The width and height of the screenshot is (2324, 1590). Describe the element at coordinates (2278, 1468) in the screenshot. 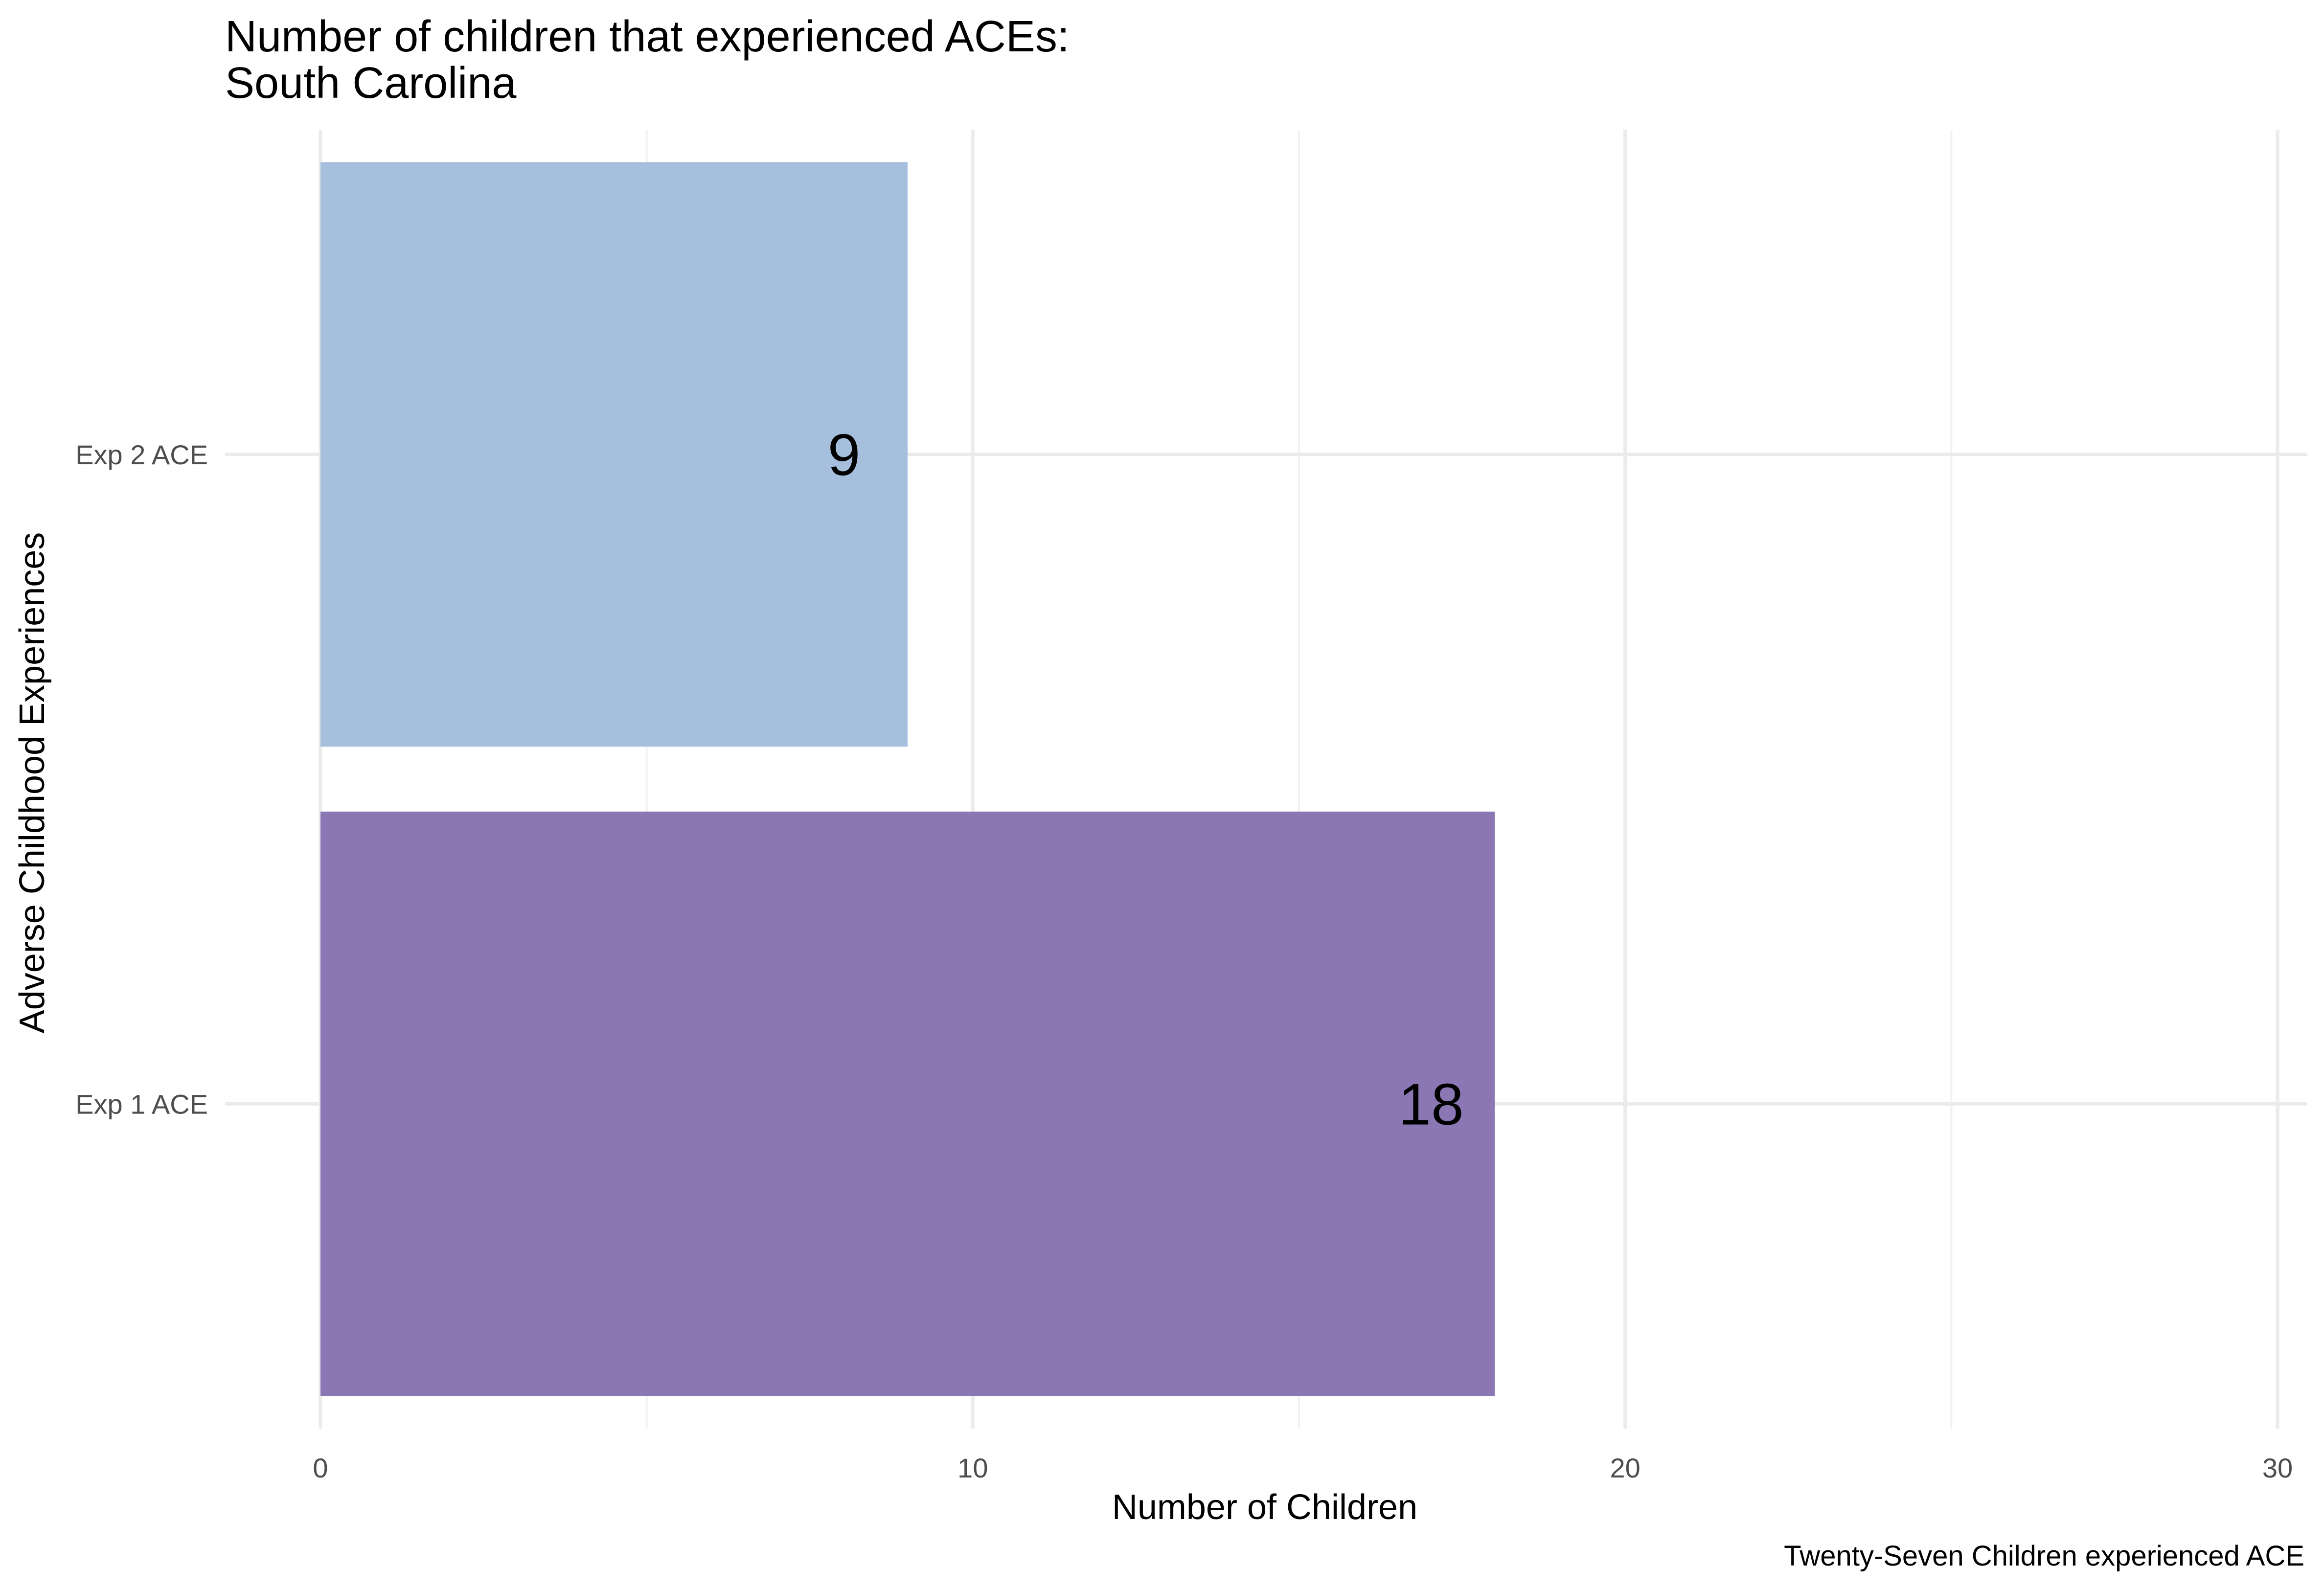

I see `x-tick-label: 30` at that location.